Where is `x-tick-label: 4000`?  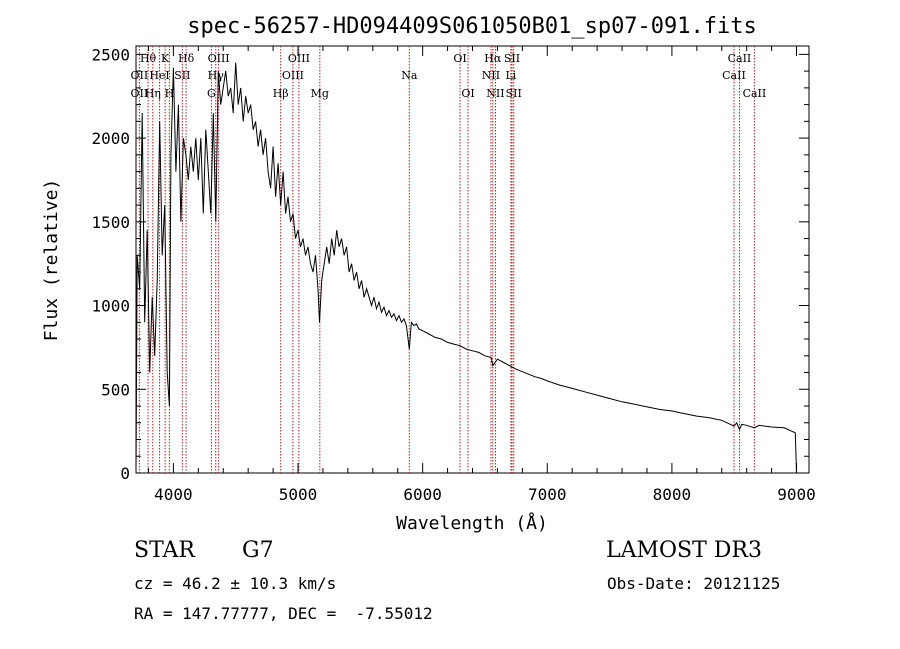 x-tick-label: 4000 is located at coordinates (173, 494).